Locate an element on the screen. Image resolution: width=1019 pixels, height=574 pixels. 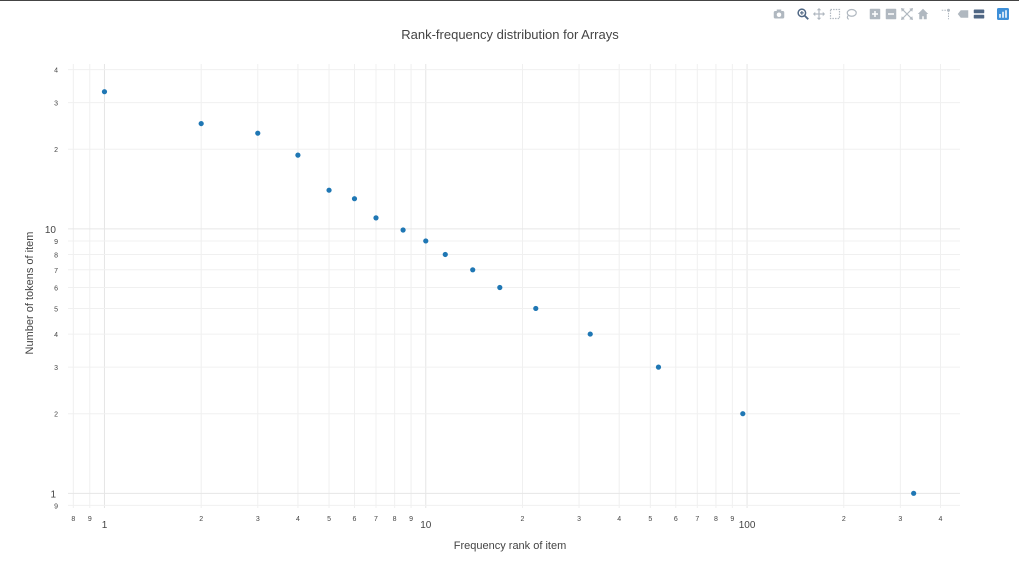
lasso-select-button is located at coordinates (851, 14).